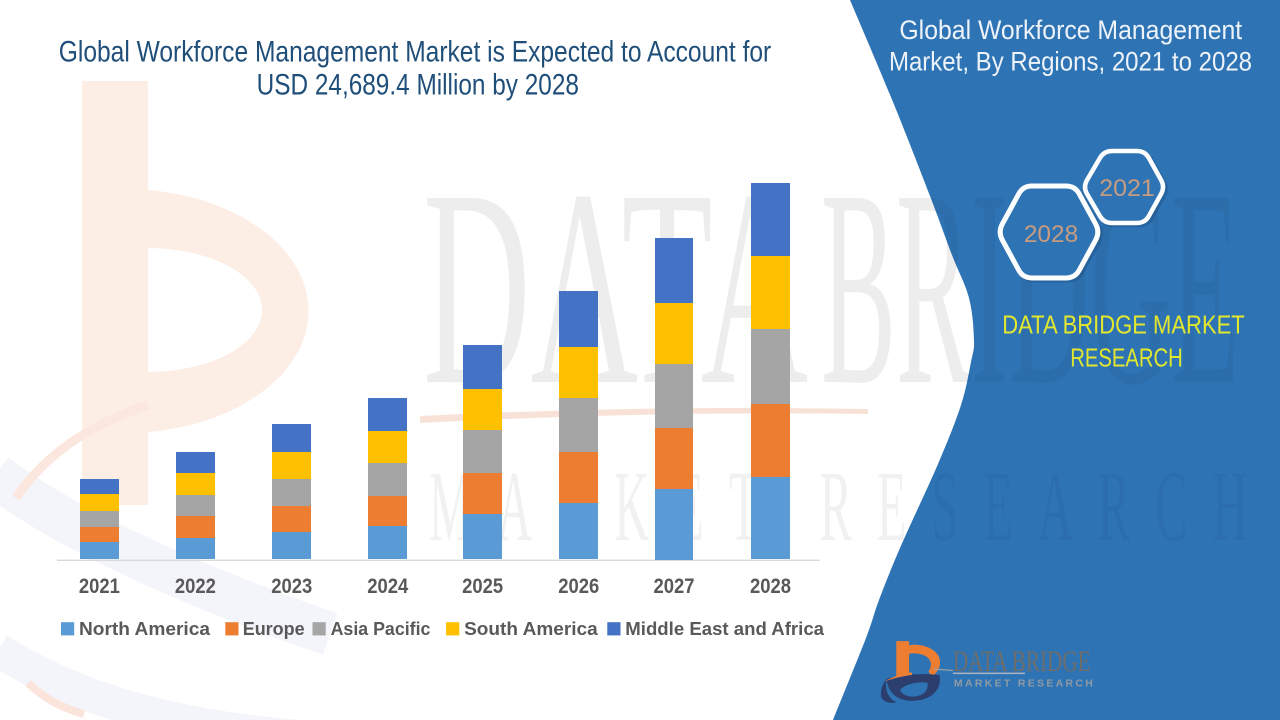  I want to click on svg-text: 2025, so click(482, 586).